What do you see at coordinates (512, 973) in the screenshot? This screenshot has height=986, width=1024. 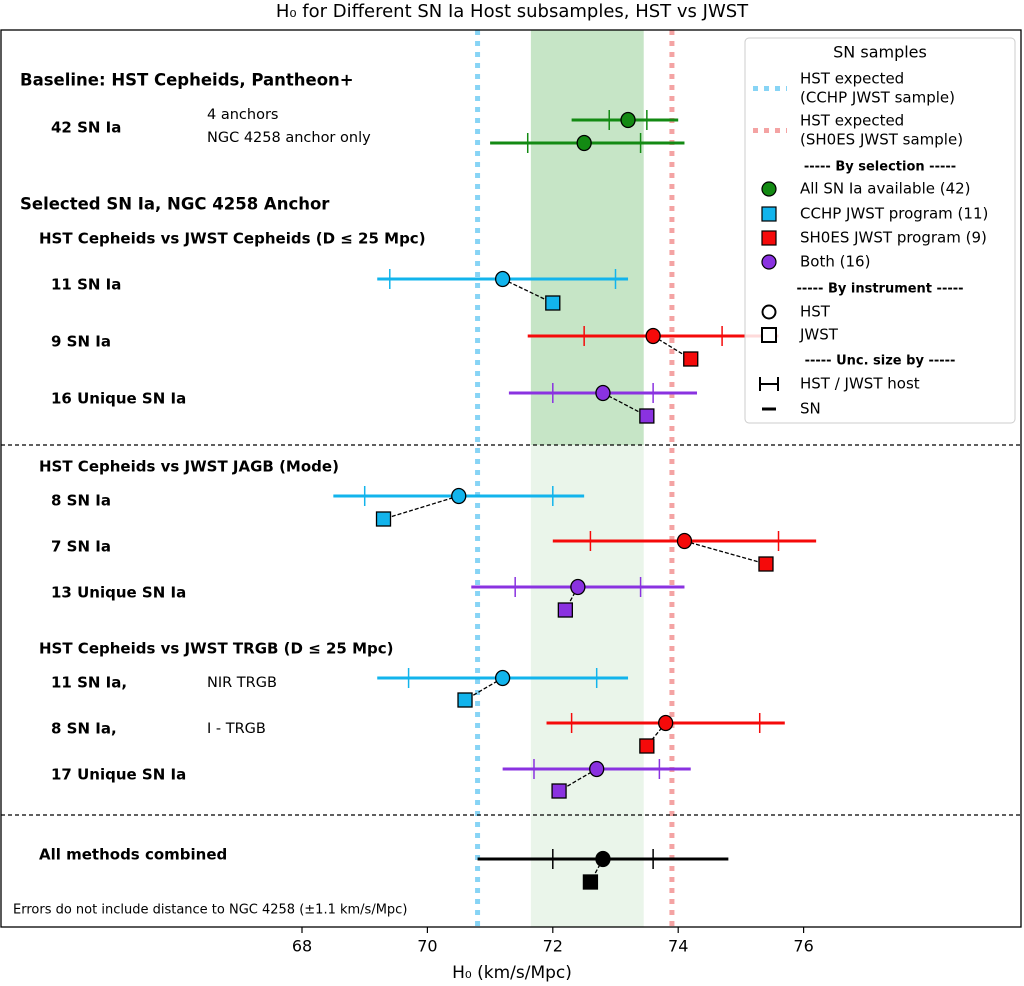 I see `x-axis-label: H₀ (km/s/Mpc)` at bounding box center [512, 973].